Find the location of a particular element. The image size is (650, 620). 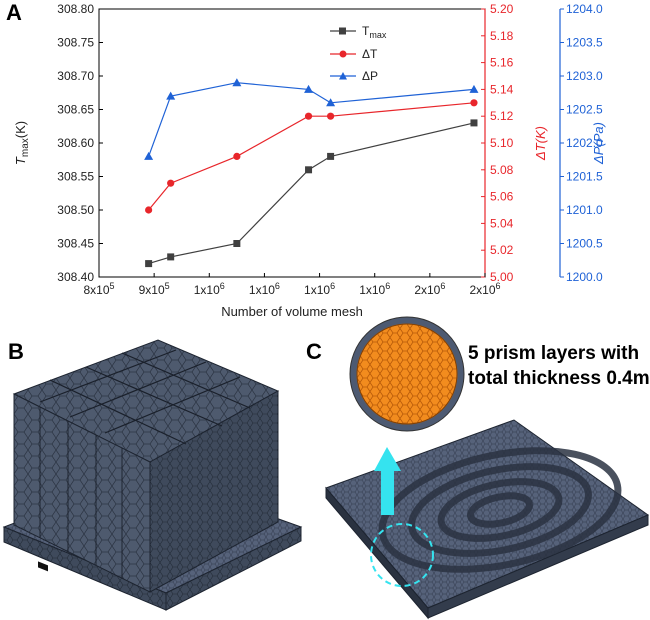

legend-item-delta-t: ΔT is located at coordinates (354, 54).